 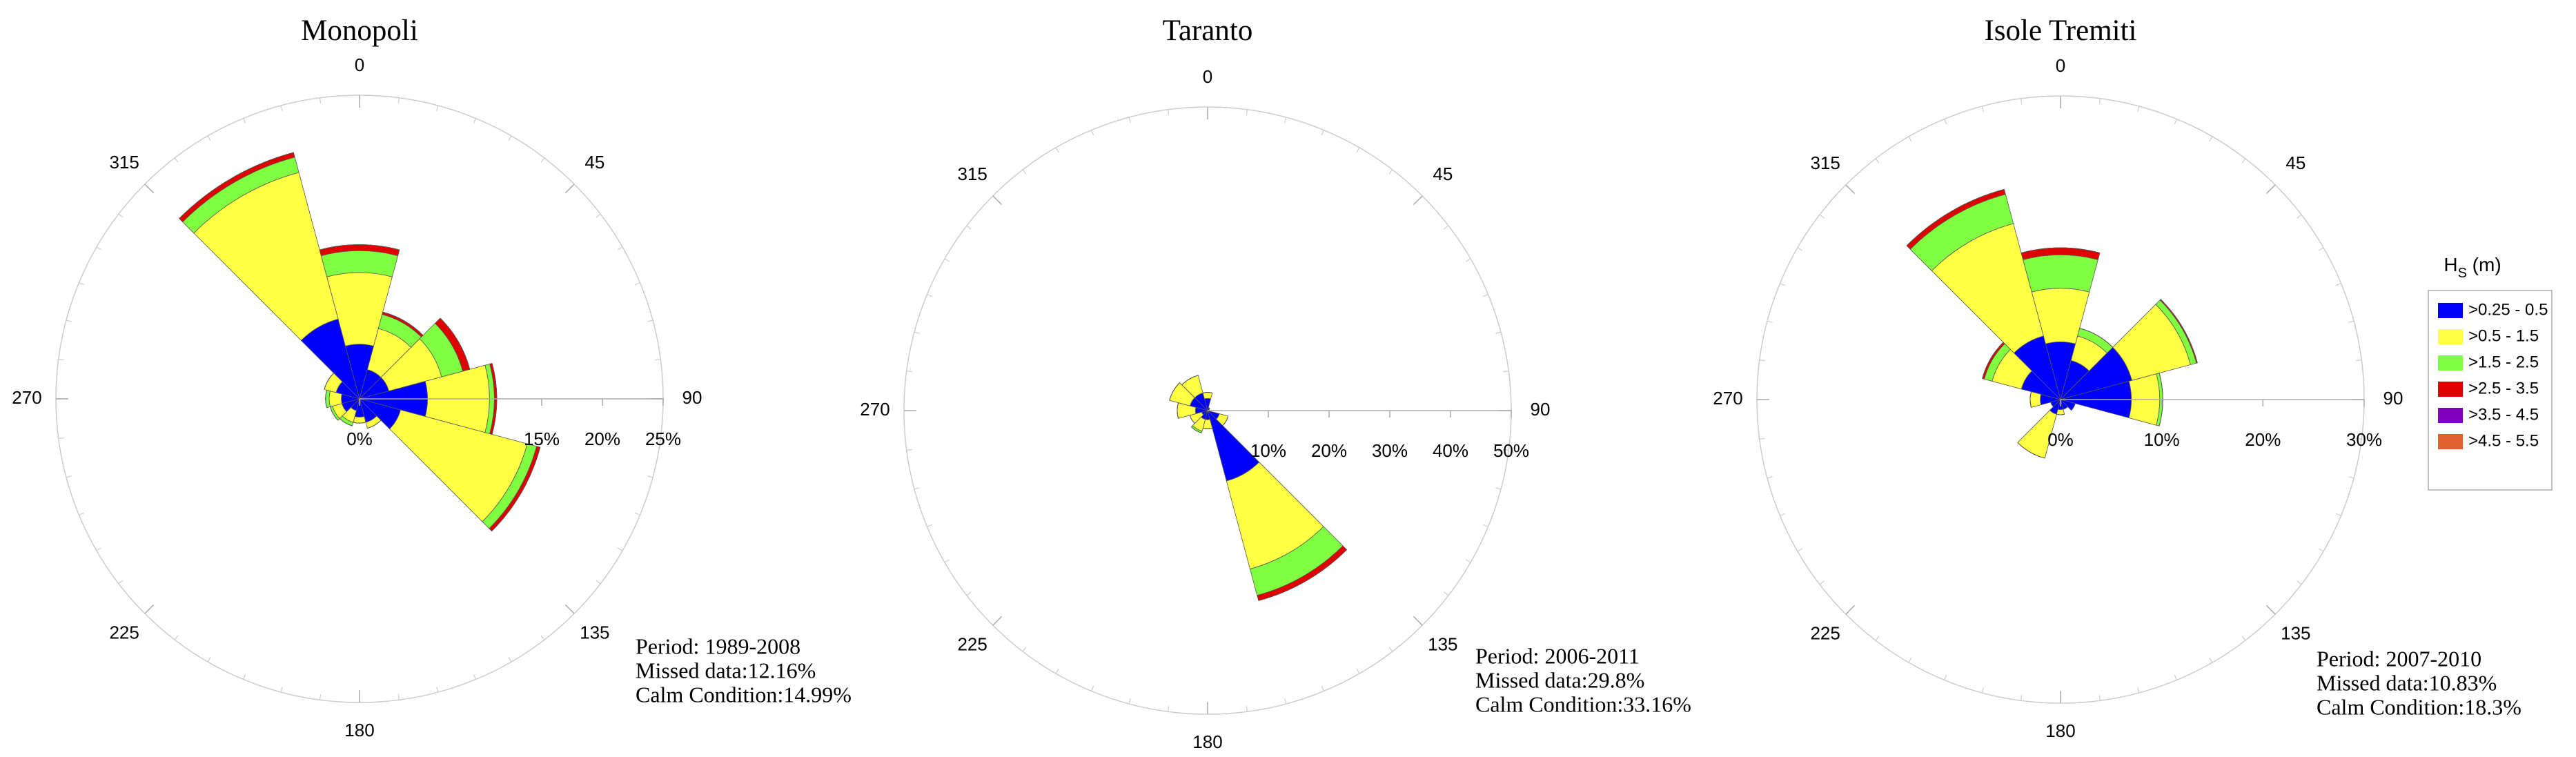 I want to click on radial-tick-label: 40%, so click(x=1450, y=450).